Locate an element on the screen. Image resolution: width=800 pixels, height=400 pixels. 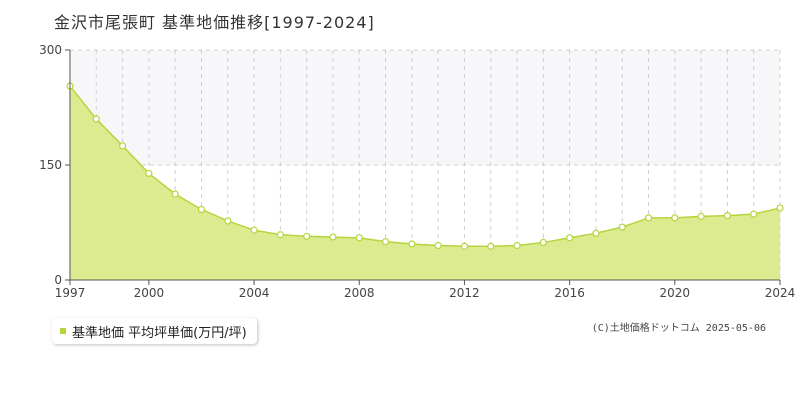
x-tick-label: 1997 is located at coordinates (70, 293).